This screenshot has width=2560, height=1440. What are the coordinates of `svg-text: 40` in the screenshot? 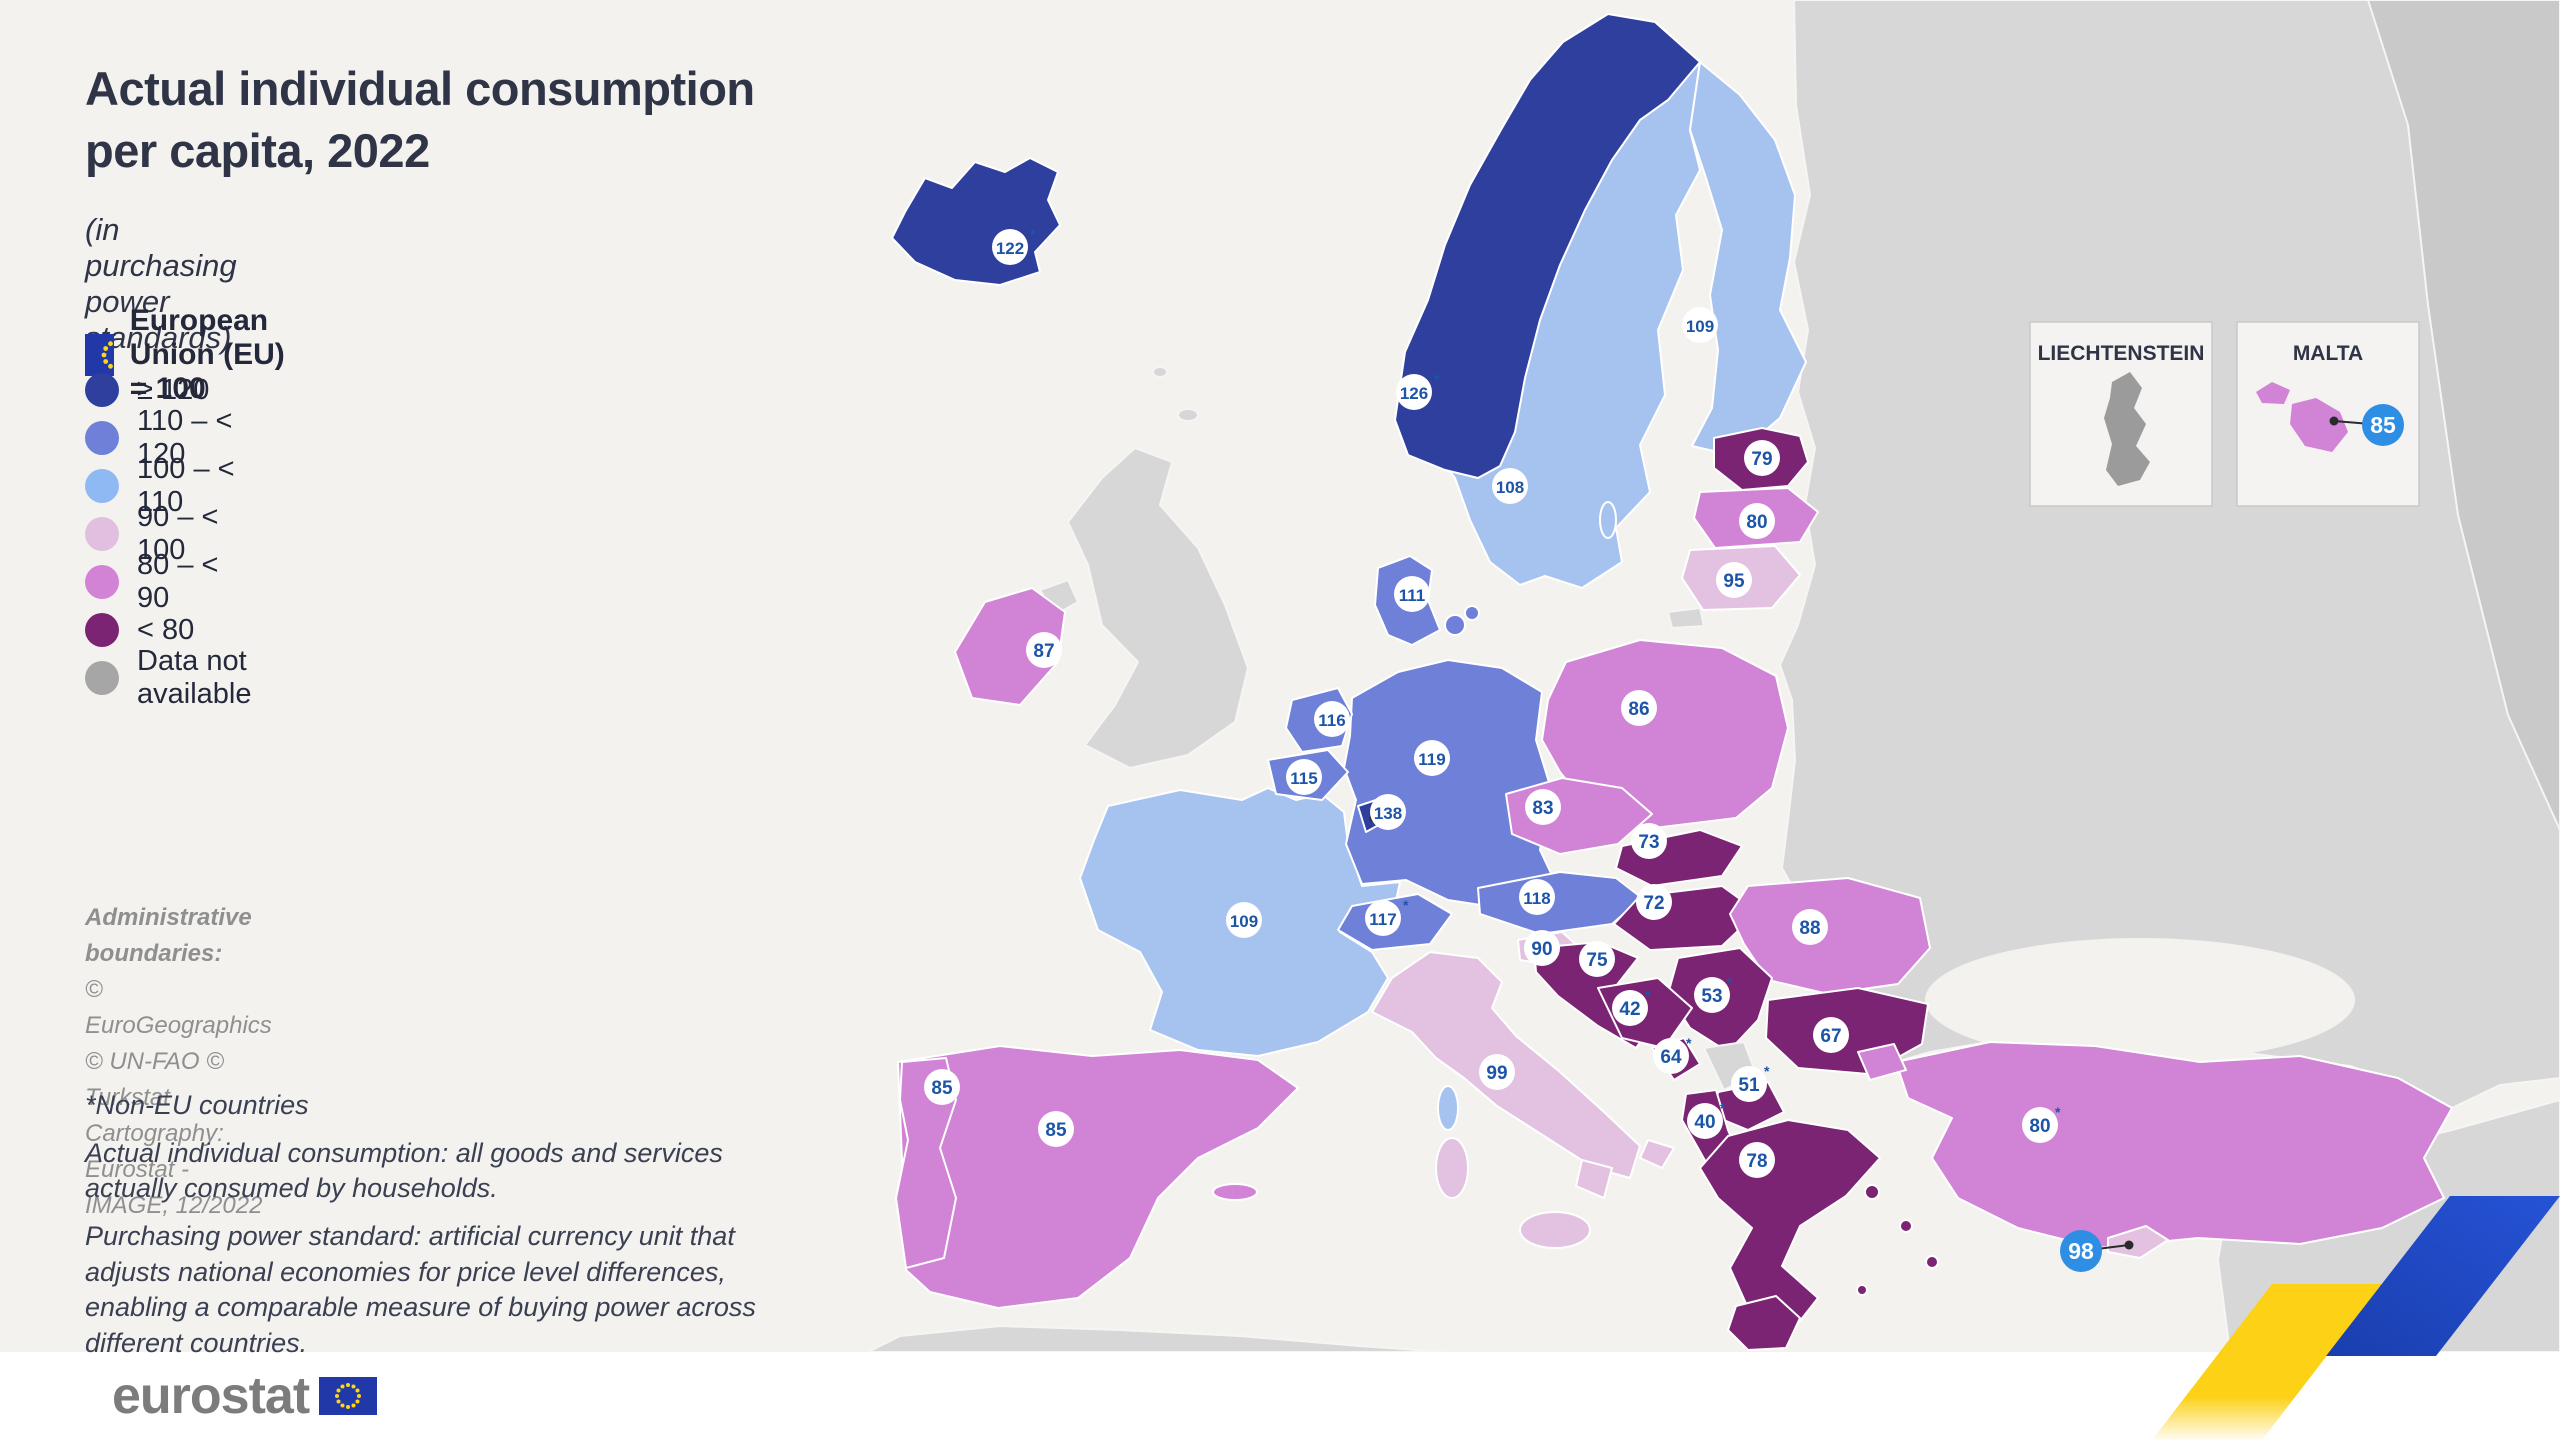 It's located at (1704, 1122).